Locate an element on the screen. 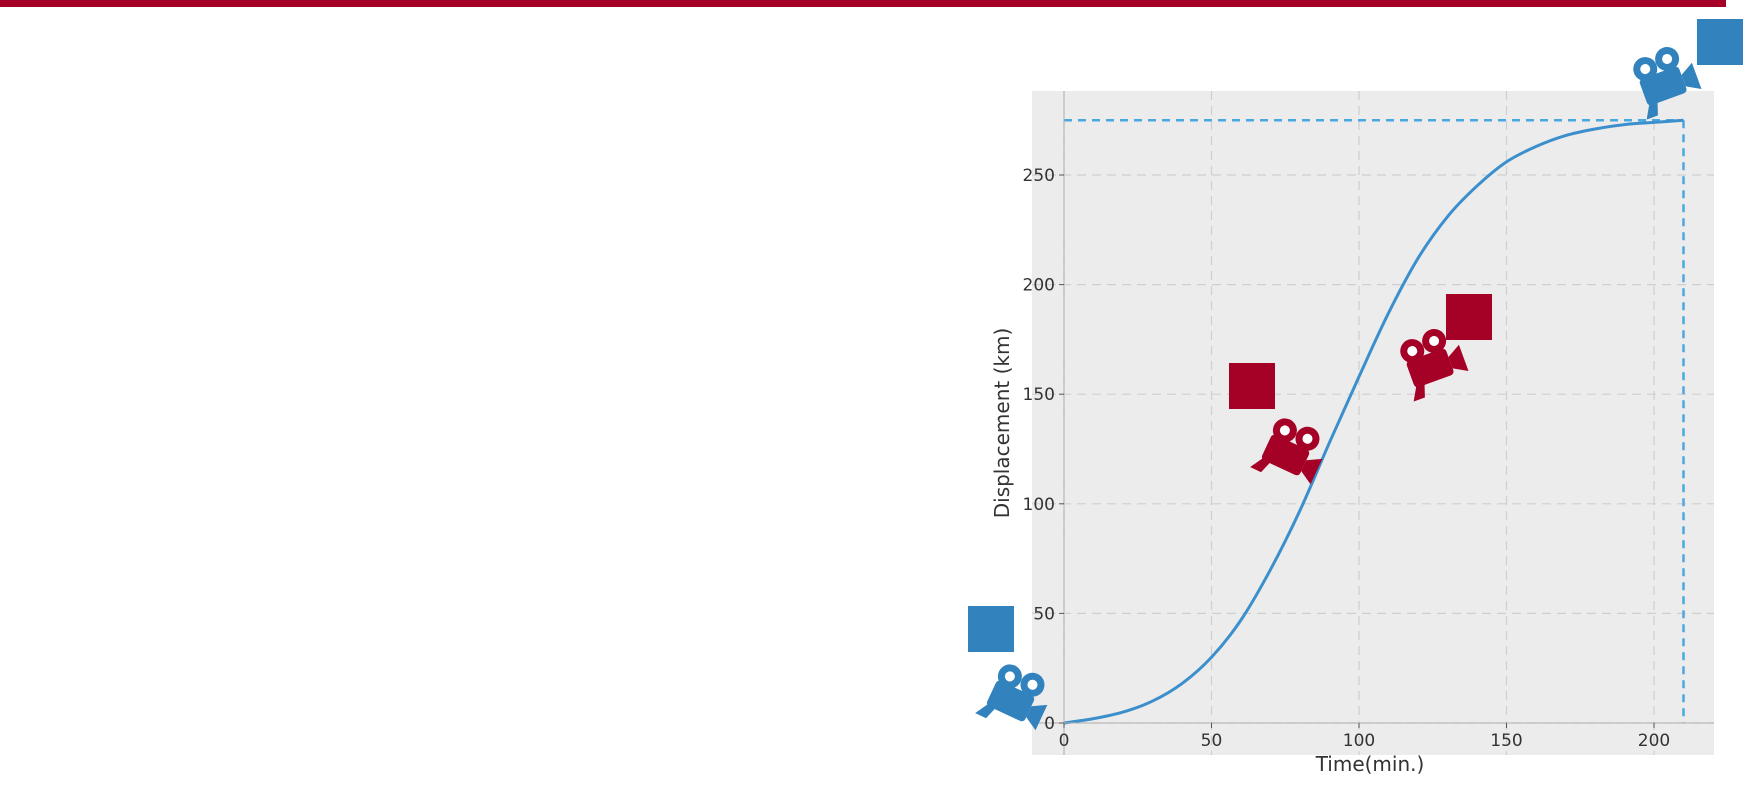  x-tick-label: 50 is located at coordinates (1212, 741).